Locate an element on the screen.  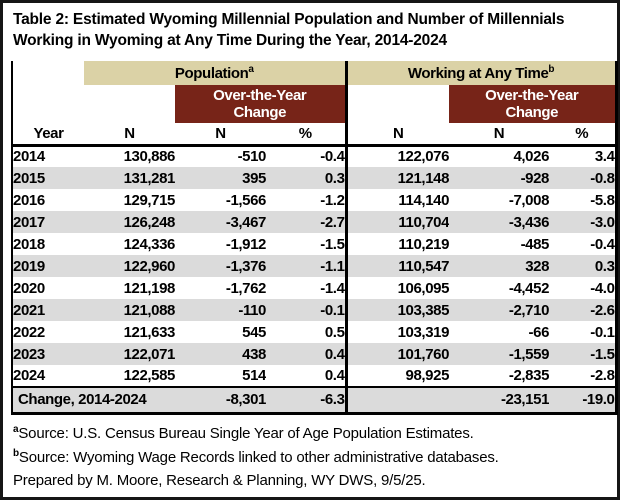
work-chg-pct-cell: -0.1 is located at coordinates (602, 332).